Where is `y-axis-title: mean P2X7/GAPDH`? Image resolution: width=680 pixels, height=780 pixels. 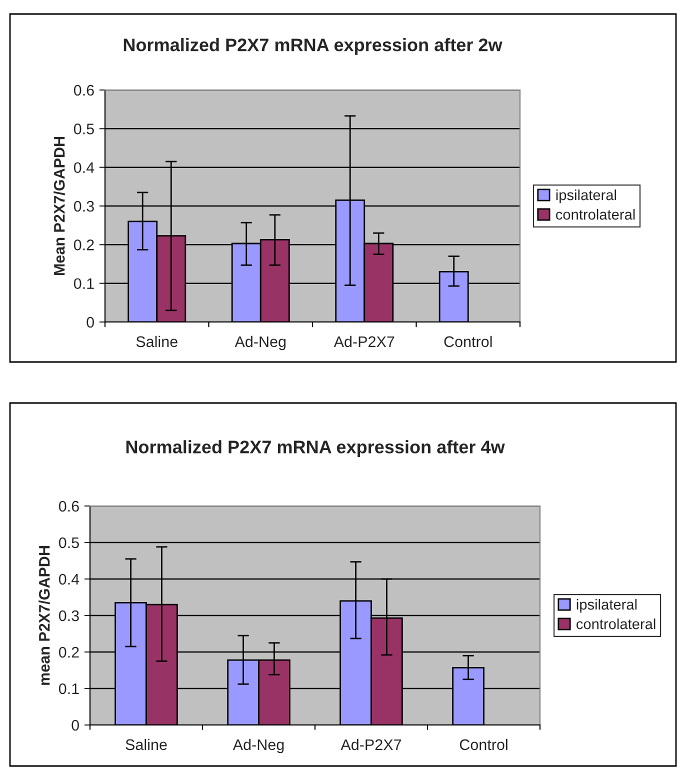
y-axis-title: mean P2X7/GAPDH is located at coordinates (44, 615).